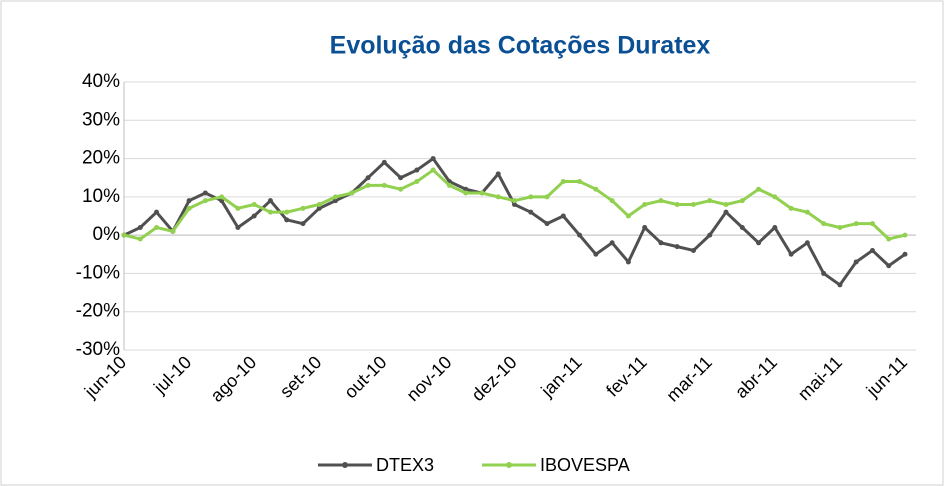 Image resolution: width=944 pixels, height=486 pixels. Describe the element at coordinates (98, 349) in the screenshot. I see `y-tick-label: -30%` at that location.